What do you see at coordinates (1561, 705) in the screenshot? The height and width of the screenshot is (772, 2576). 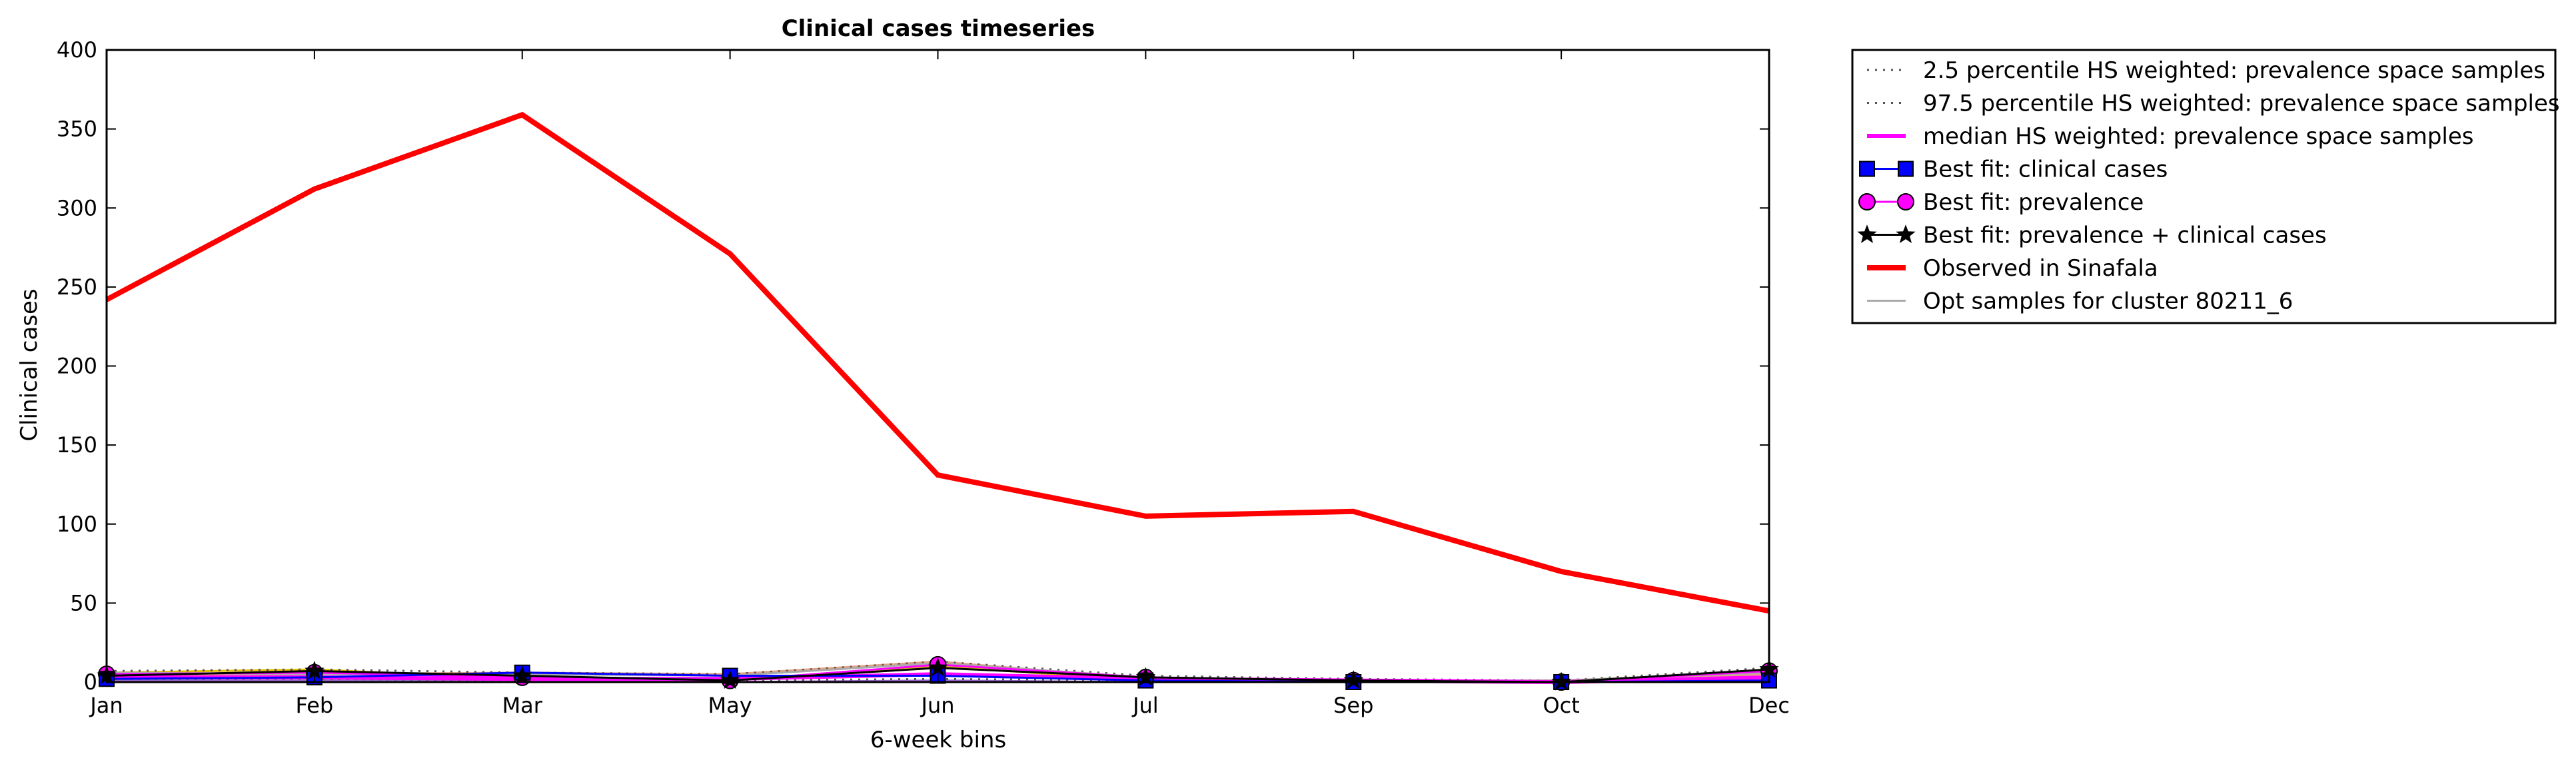 I see `x-tick-label: Oct` at bounding box center [1561, 705].